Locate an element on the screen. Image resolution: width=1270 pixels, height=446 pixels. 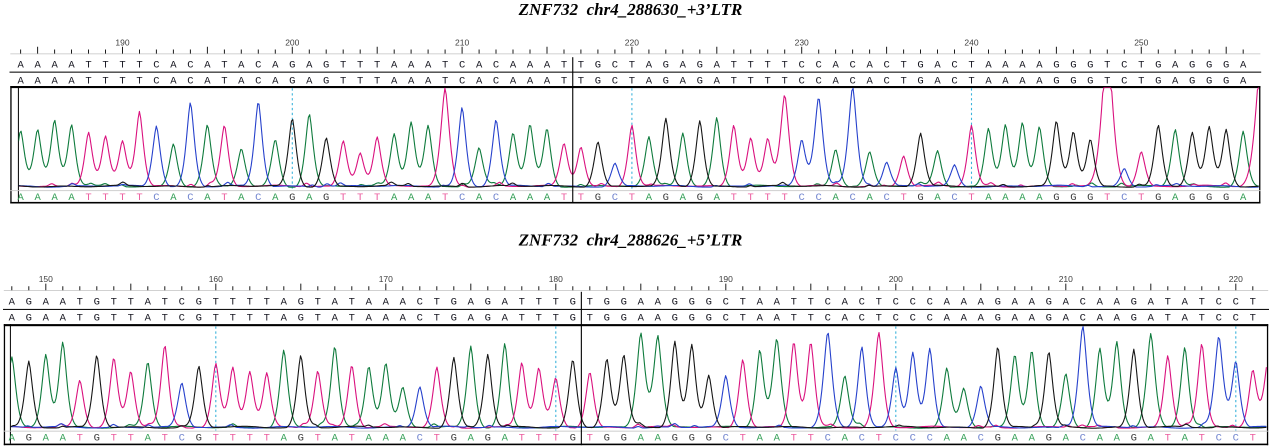
svg-text: ZNF732 chr4_288630_+3’LTR is located at coordinates (630, 9).